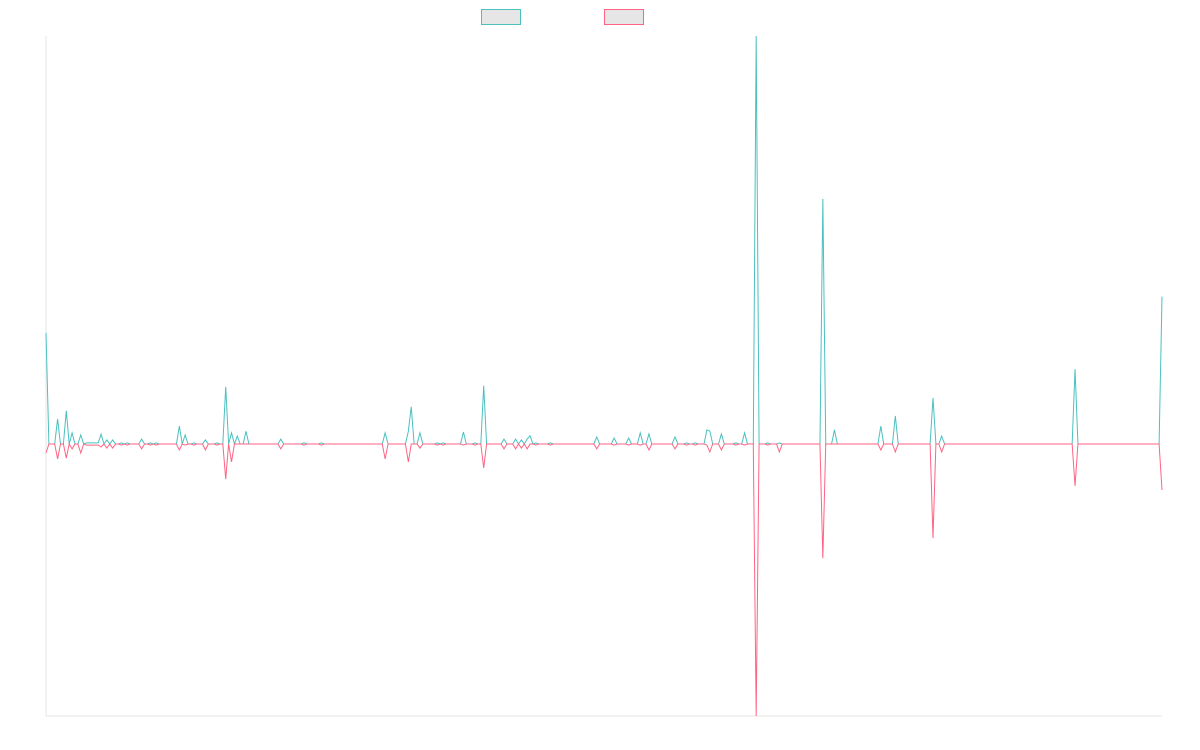 This screenshot has width=1200, height=750. What do you see at coordinates (624, 17) in the screenshot?
I see `legend-swatch-series-b` at bounding box center [624, 17].